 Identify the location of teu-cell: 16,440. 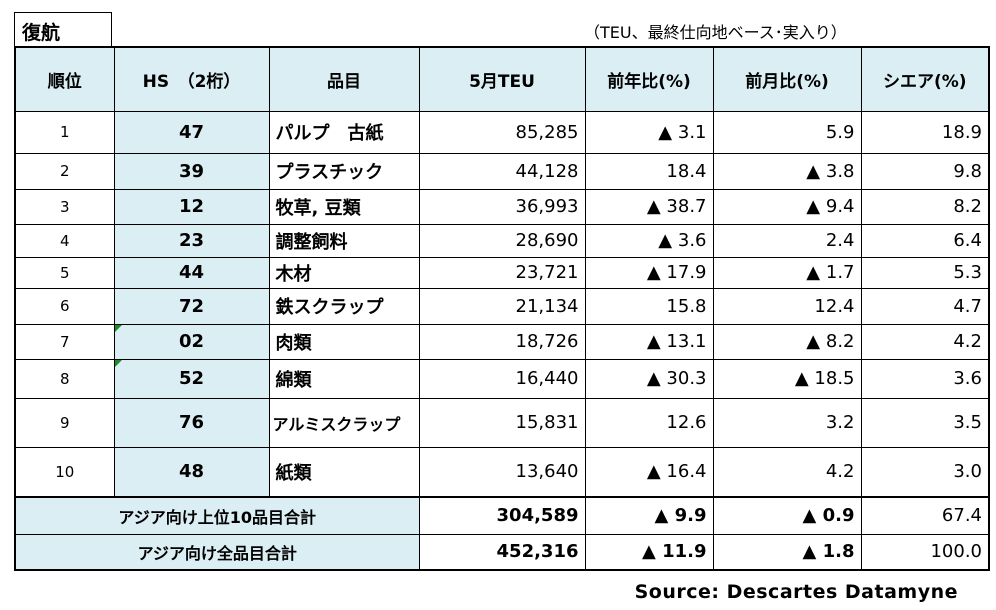
(502, 378).